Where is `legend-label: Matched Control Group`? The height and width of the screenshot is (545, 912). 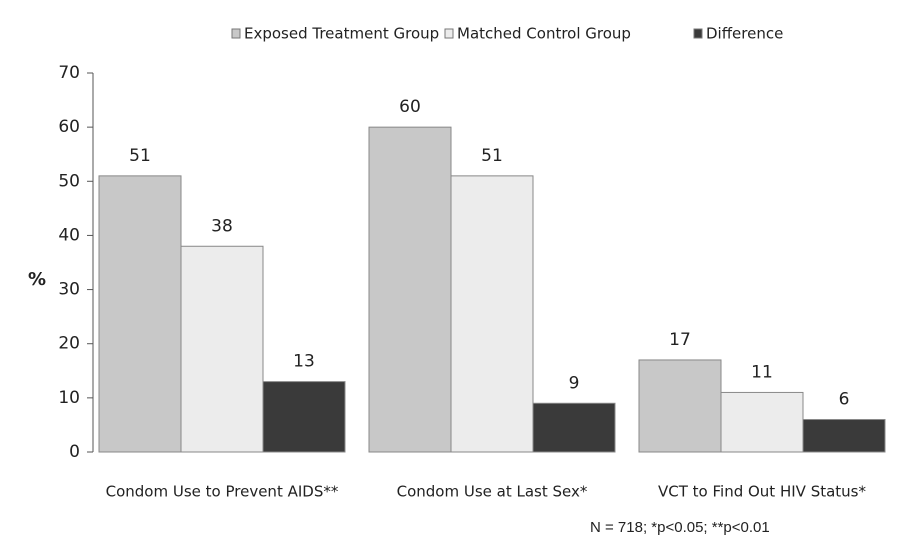
legend-label: Matched Control Group is located at coordinates (544, 34).